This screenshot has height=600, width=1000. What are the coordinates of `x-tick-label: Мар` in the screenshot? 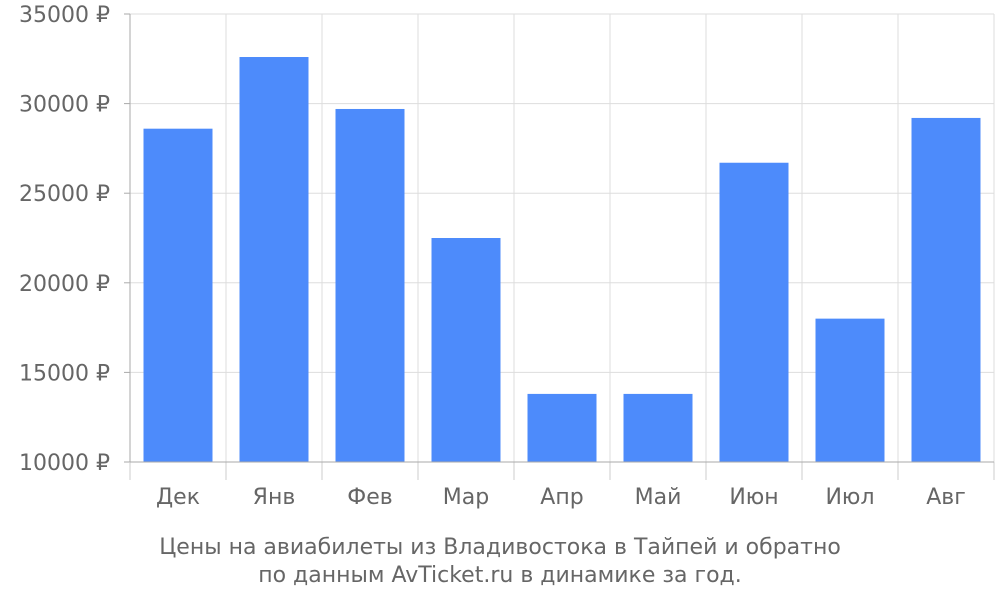 It's located at (466, 497).